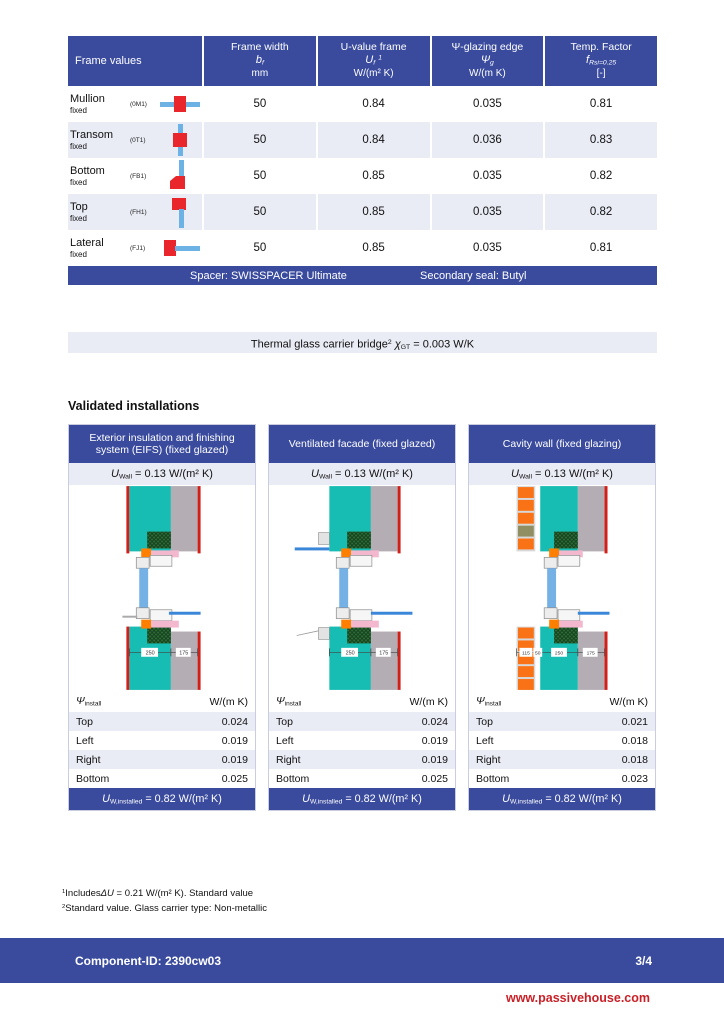  Describe the element at coordinates (134, 406) in the screenshot. I see `validated-installations-title: Validated installations` at that location.